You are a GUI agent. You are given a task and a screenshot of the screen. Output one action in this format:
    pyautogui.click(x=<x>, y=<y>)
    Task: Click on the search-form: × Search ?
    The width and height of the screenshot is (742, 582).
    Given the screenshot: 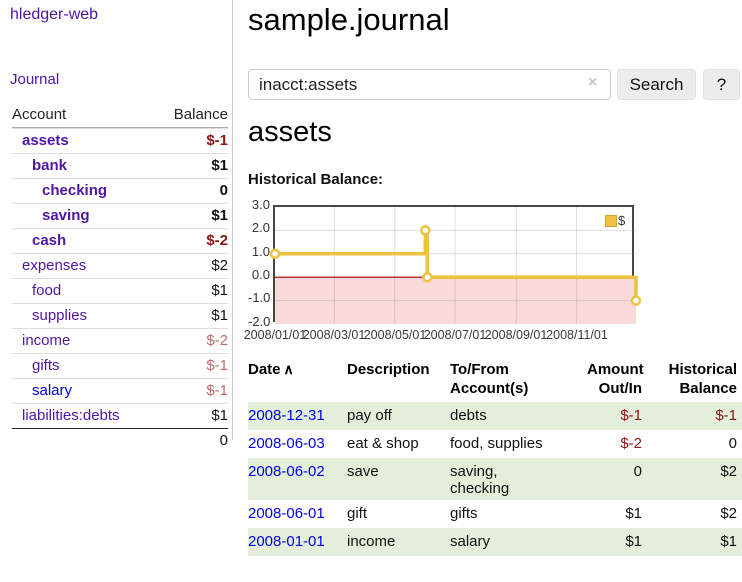 What is the action you would take?
    pyautogui.click(x=495, y=84)
    